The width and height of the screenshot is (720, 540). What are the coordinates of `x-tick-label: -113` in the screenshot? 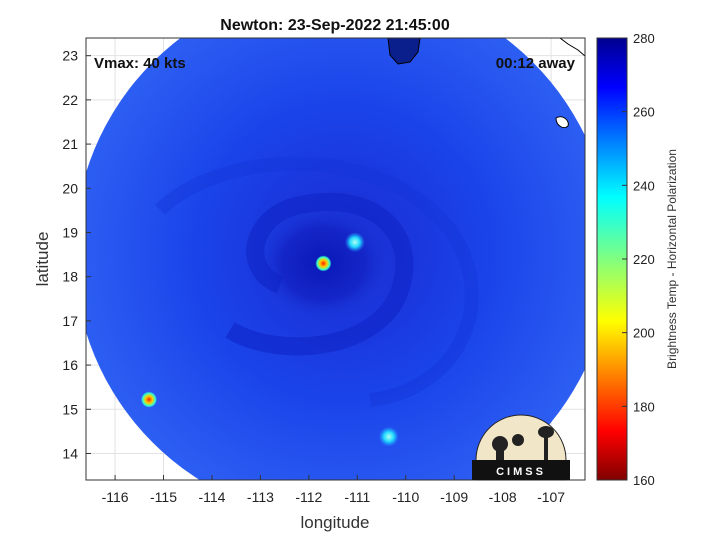 It's located at (260, 497).